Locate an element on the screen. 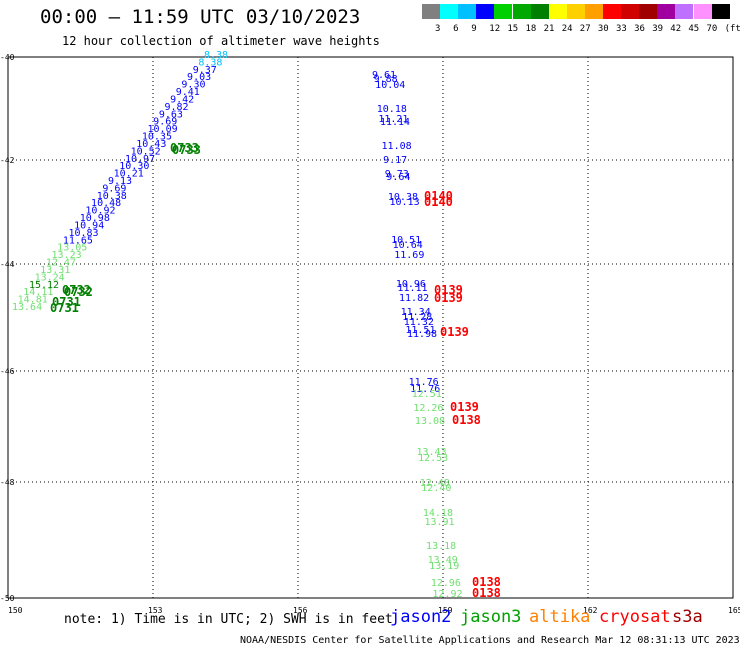  y-tick-label: -48 is located at coordinates (7, 482).